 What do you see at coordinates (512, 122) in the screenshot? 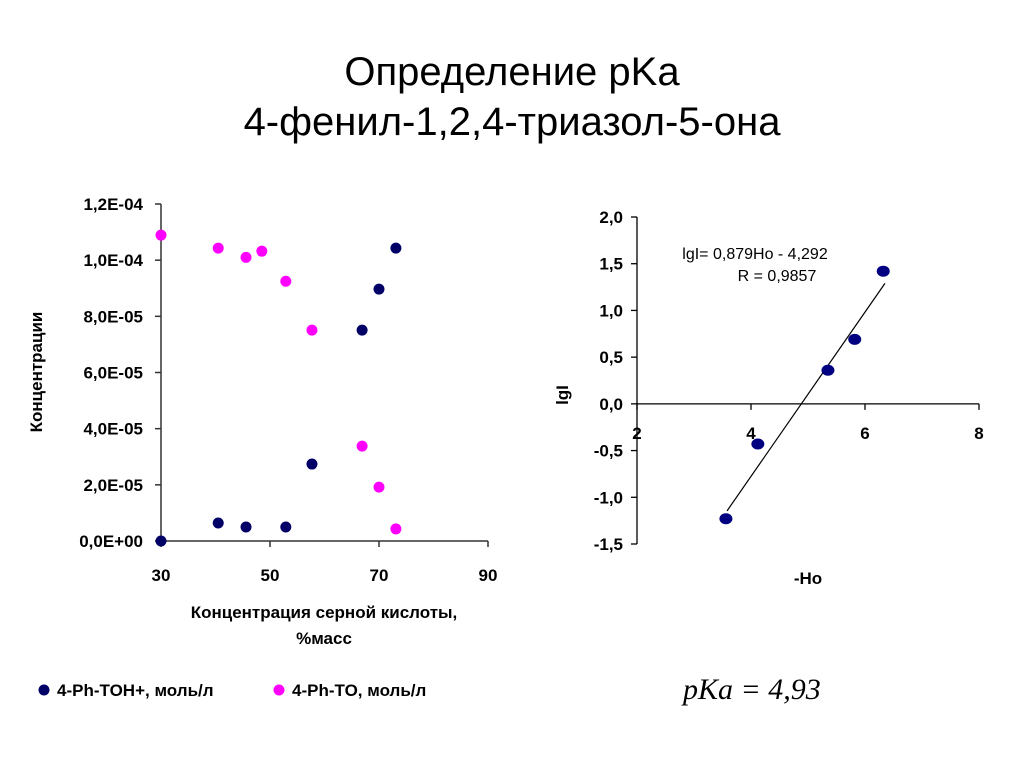
I see `slide-title-line2: 4-фенил-1,2,4-триазол-5-она` at bounding box center [512, 122].